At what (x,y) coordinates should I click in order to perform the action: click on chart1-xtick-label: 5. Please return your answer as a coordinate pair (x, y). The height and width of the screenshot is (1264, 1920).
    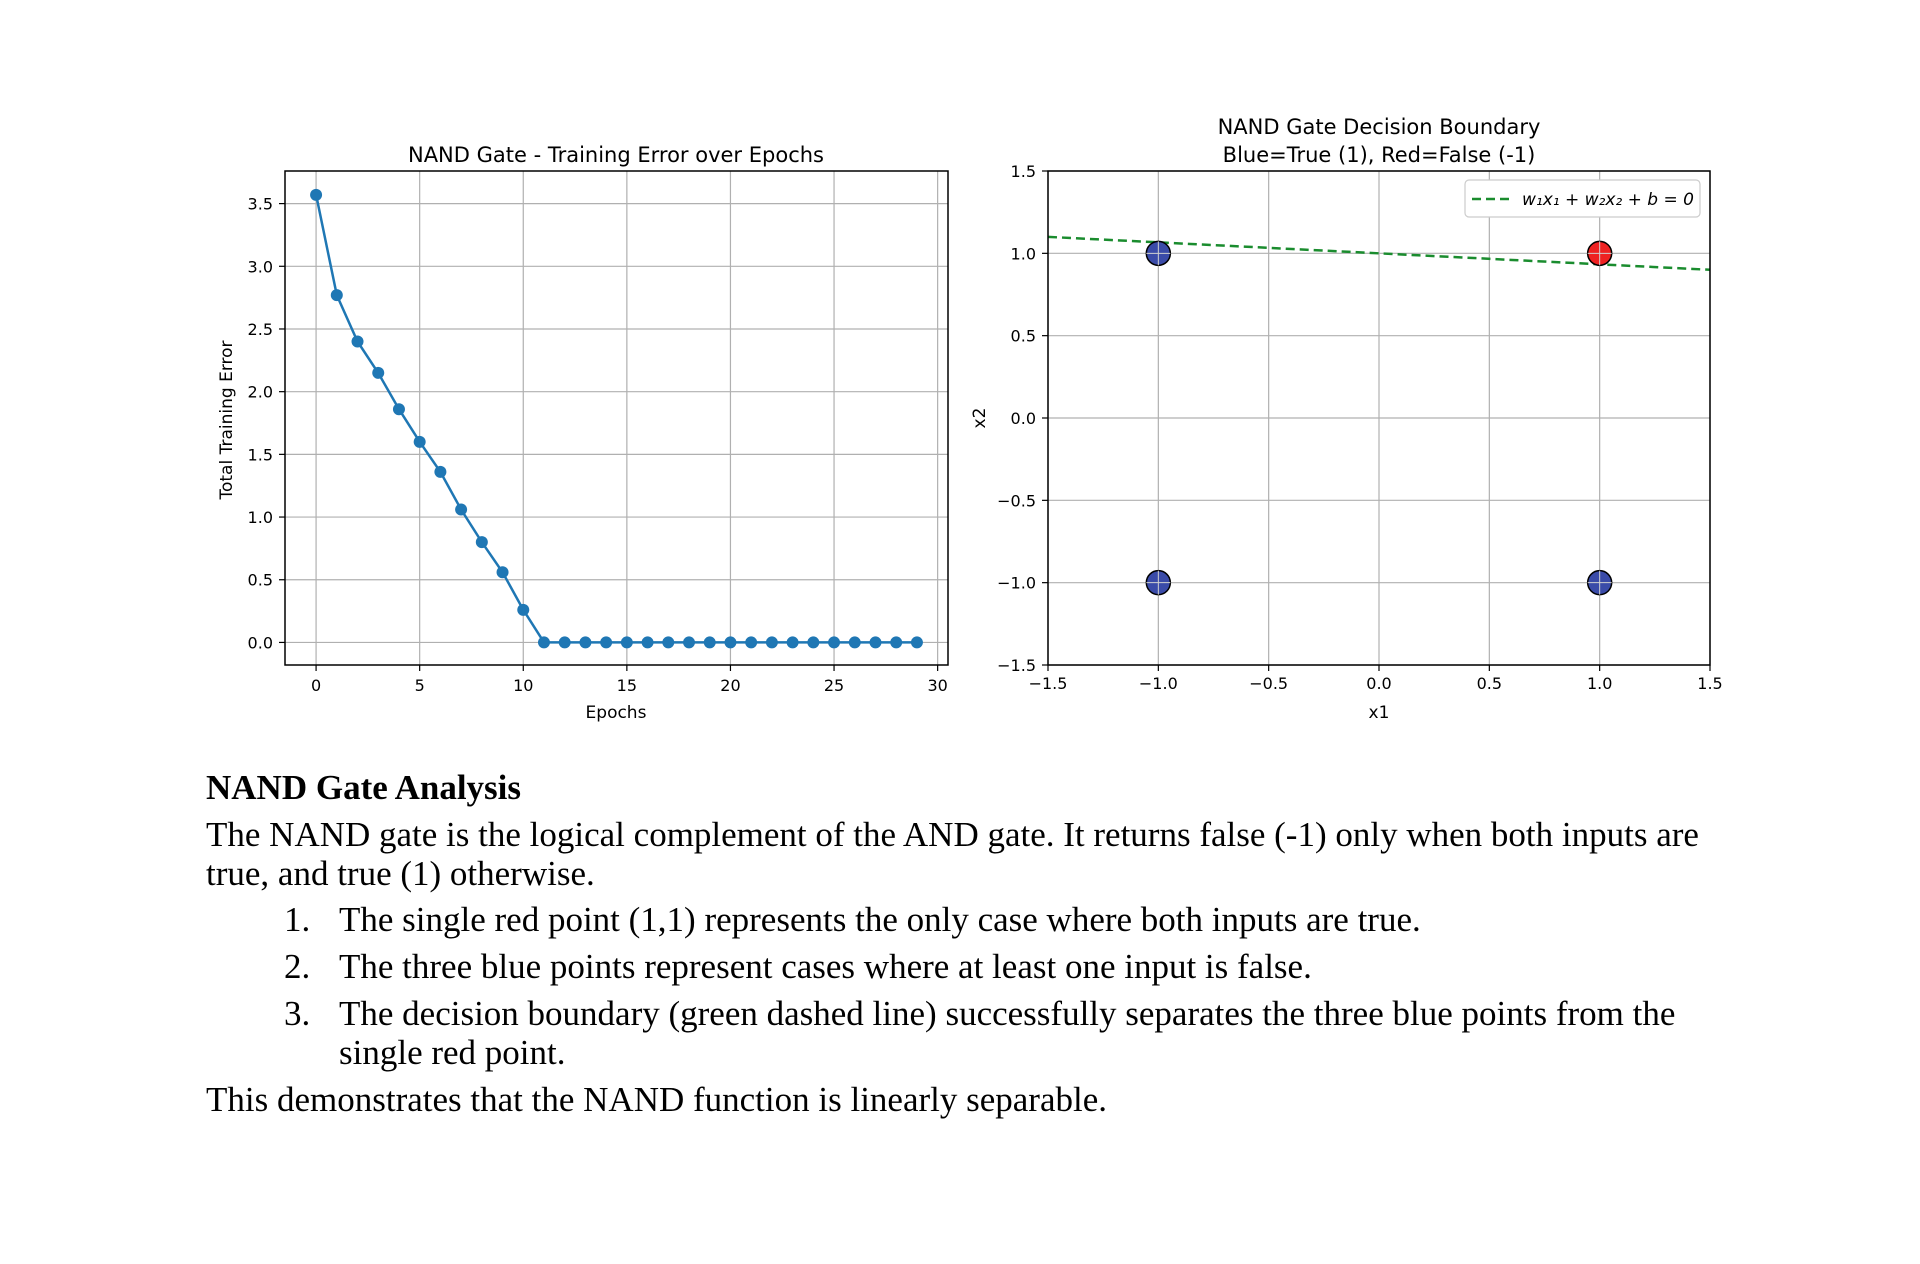
    Looking at the image, I should click on (420, 685).